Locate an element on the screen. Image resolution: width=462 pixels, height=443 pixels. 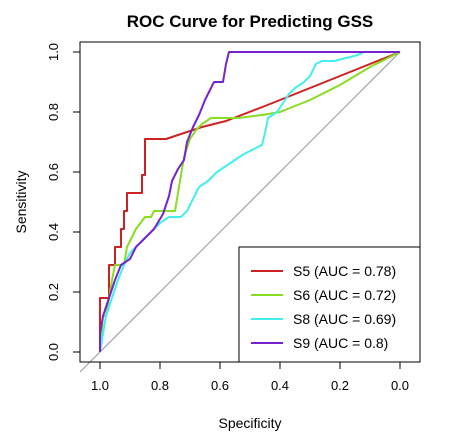
legend-label-3: S8 (AUC = 0.69) is located at coordinates (344, 319).